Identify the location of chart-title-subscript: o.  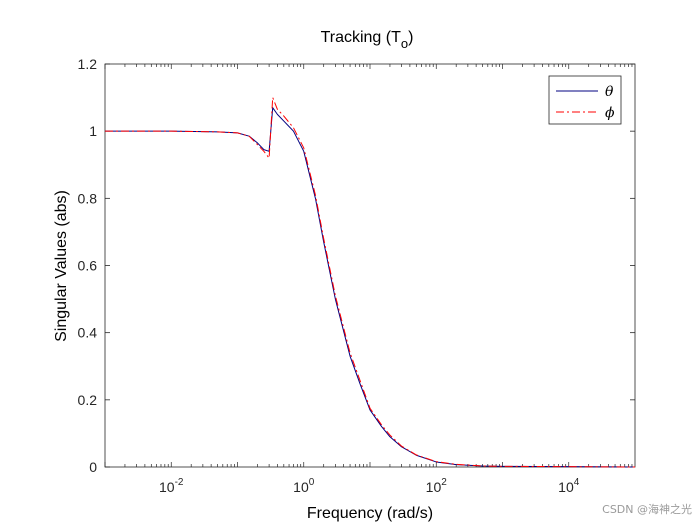
(404, 43).